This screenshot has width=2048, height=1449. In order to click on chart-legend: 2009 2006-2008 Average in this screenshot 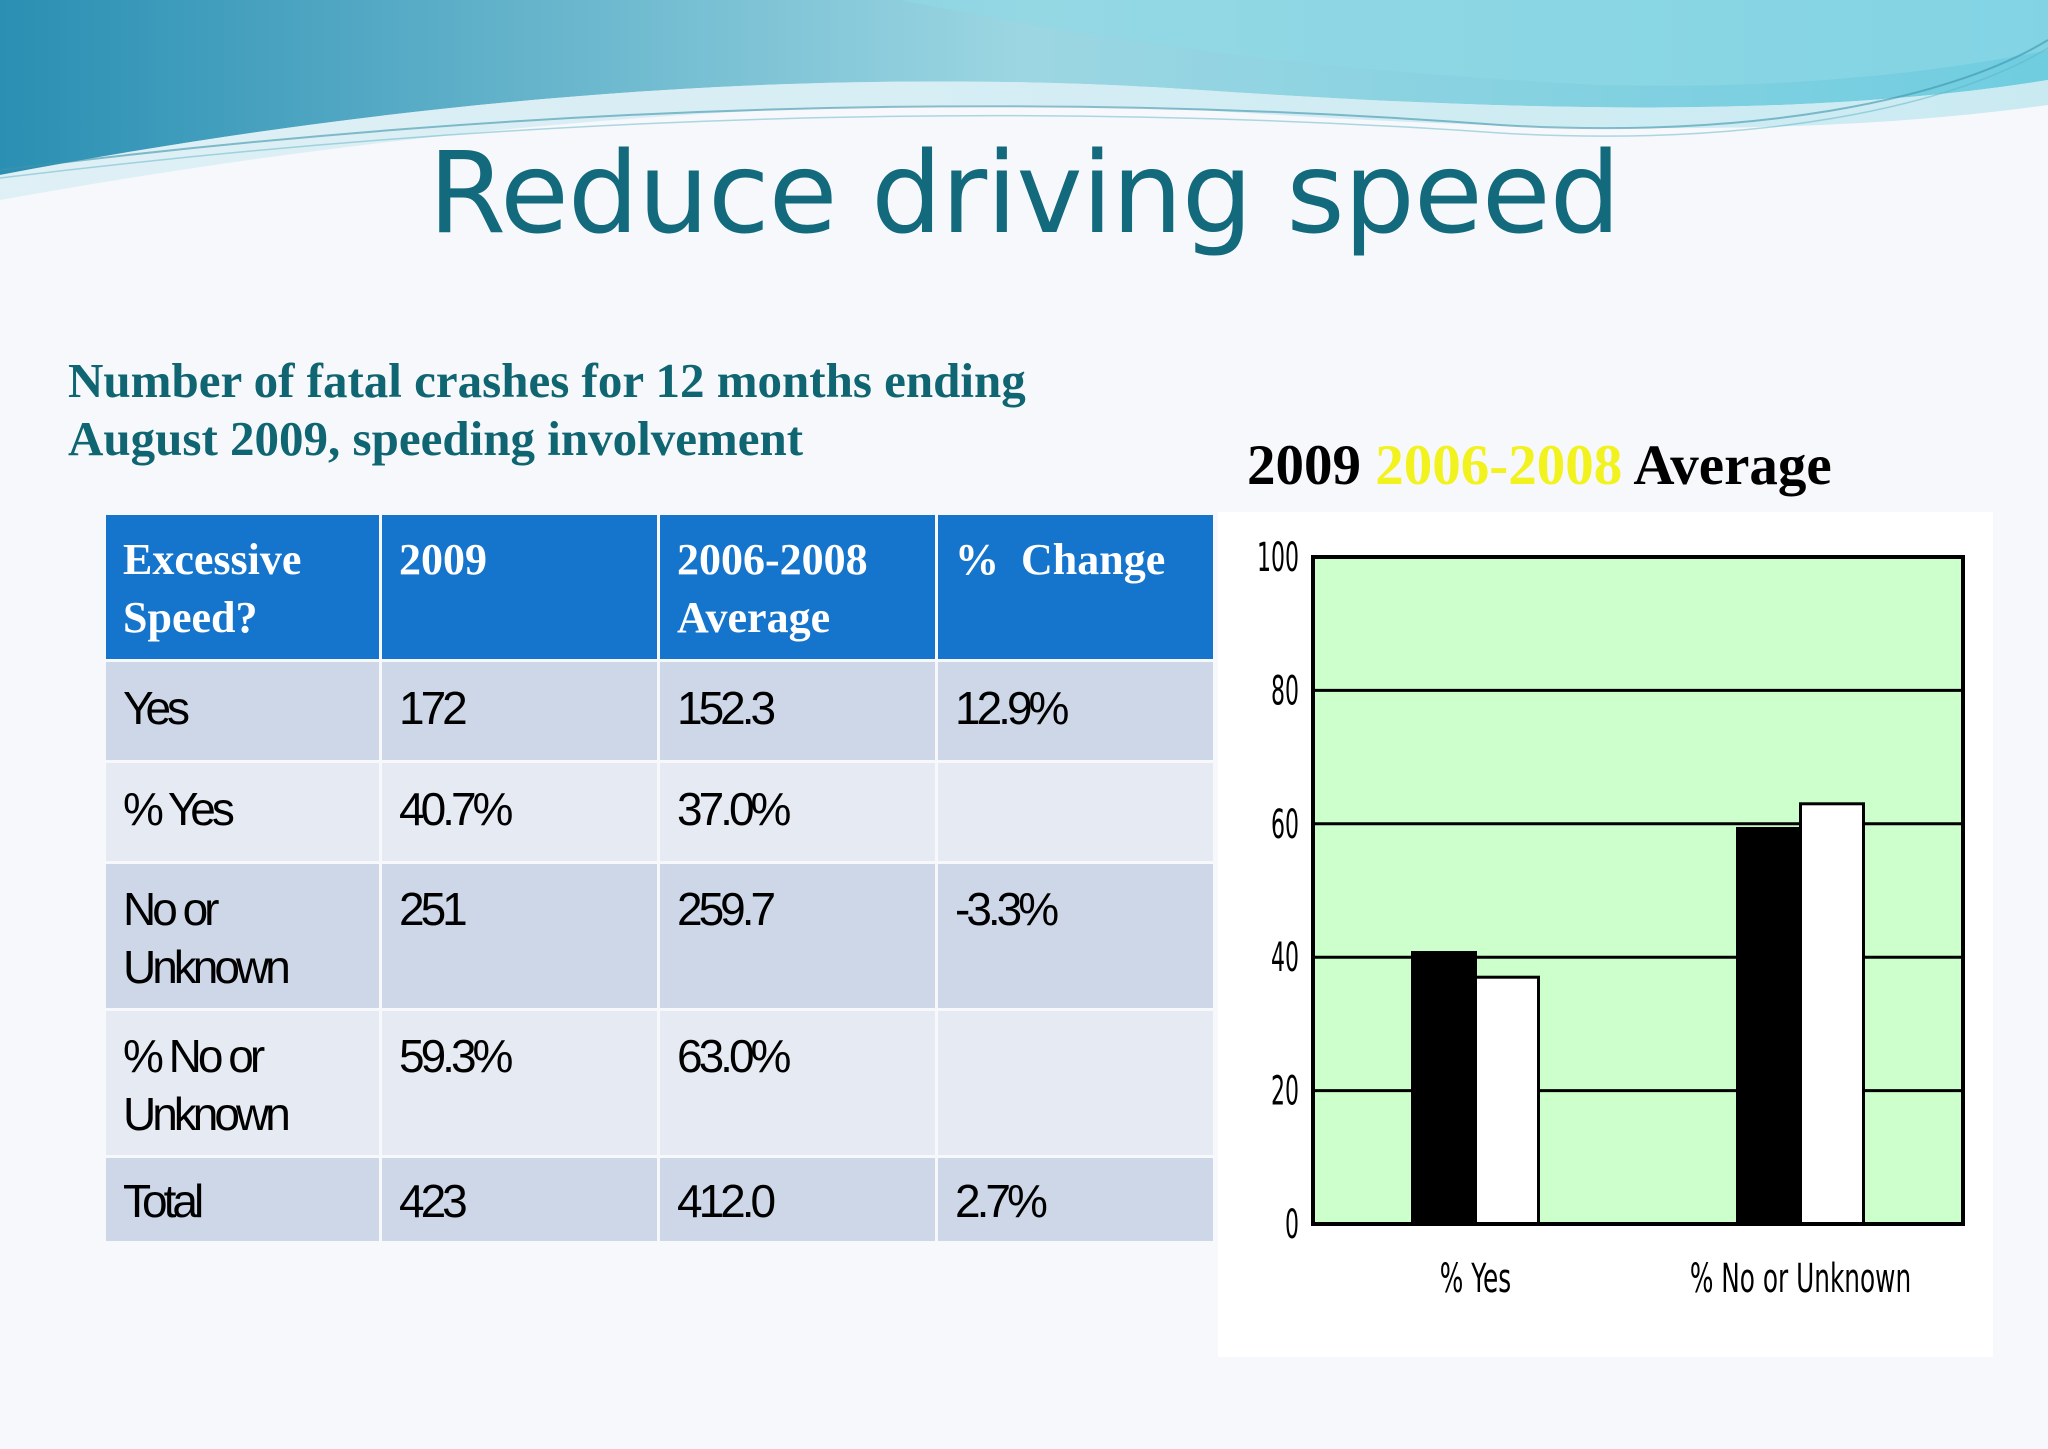, I will do `click(1539, 465)`.